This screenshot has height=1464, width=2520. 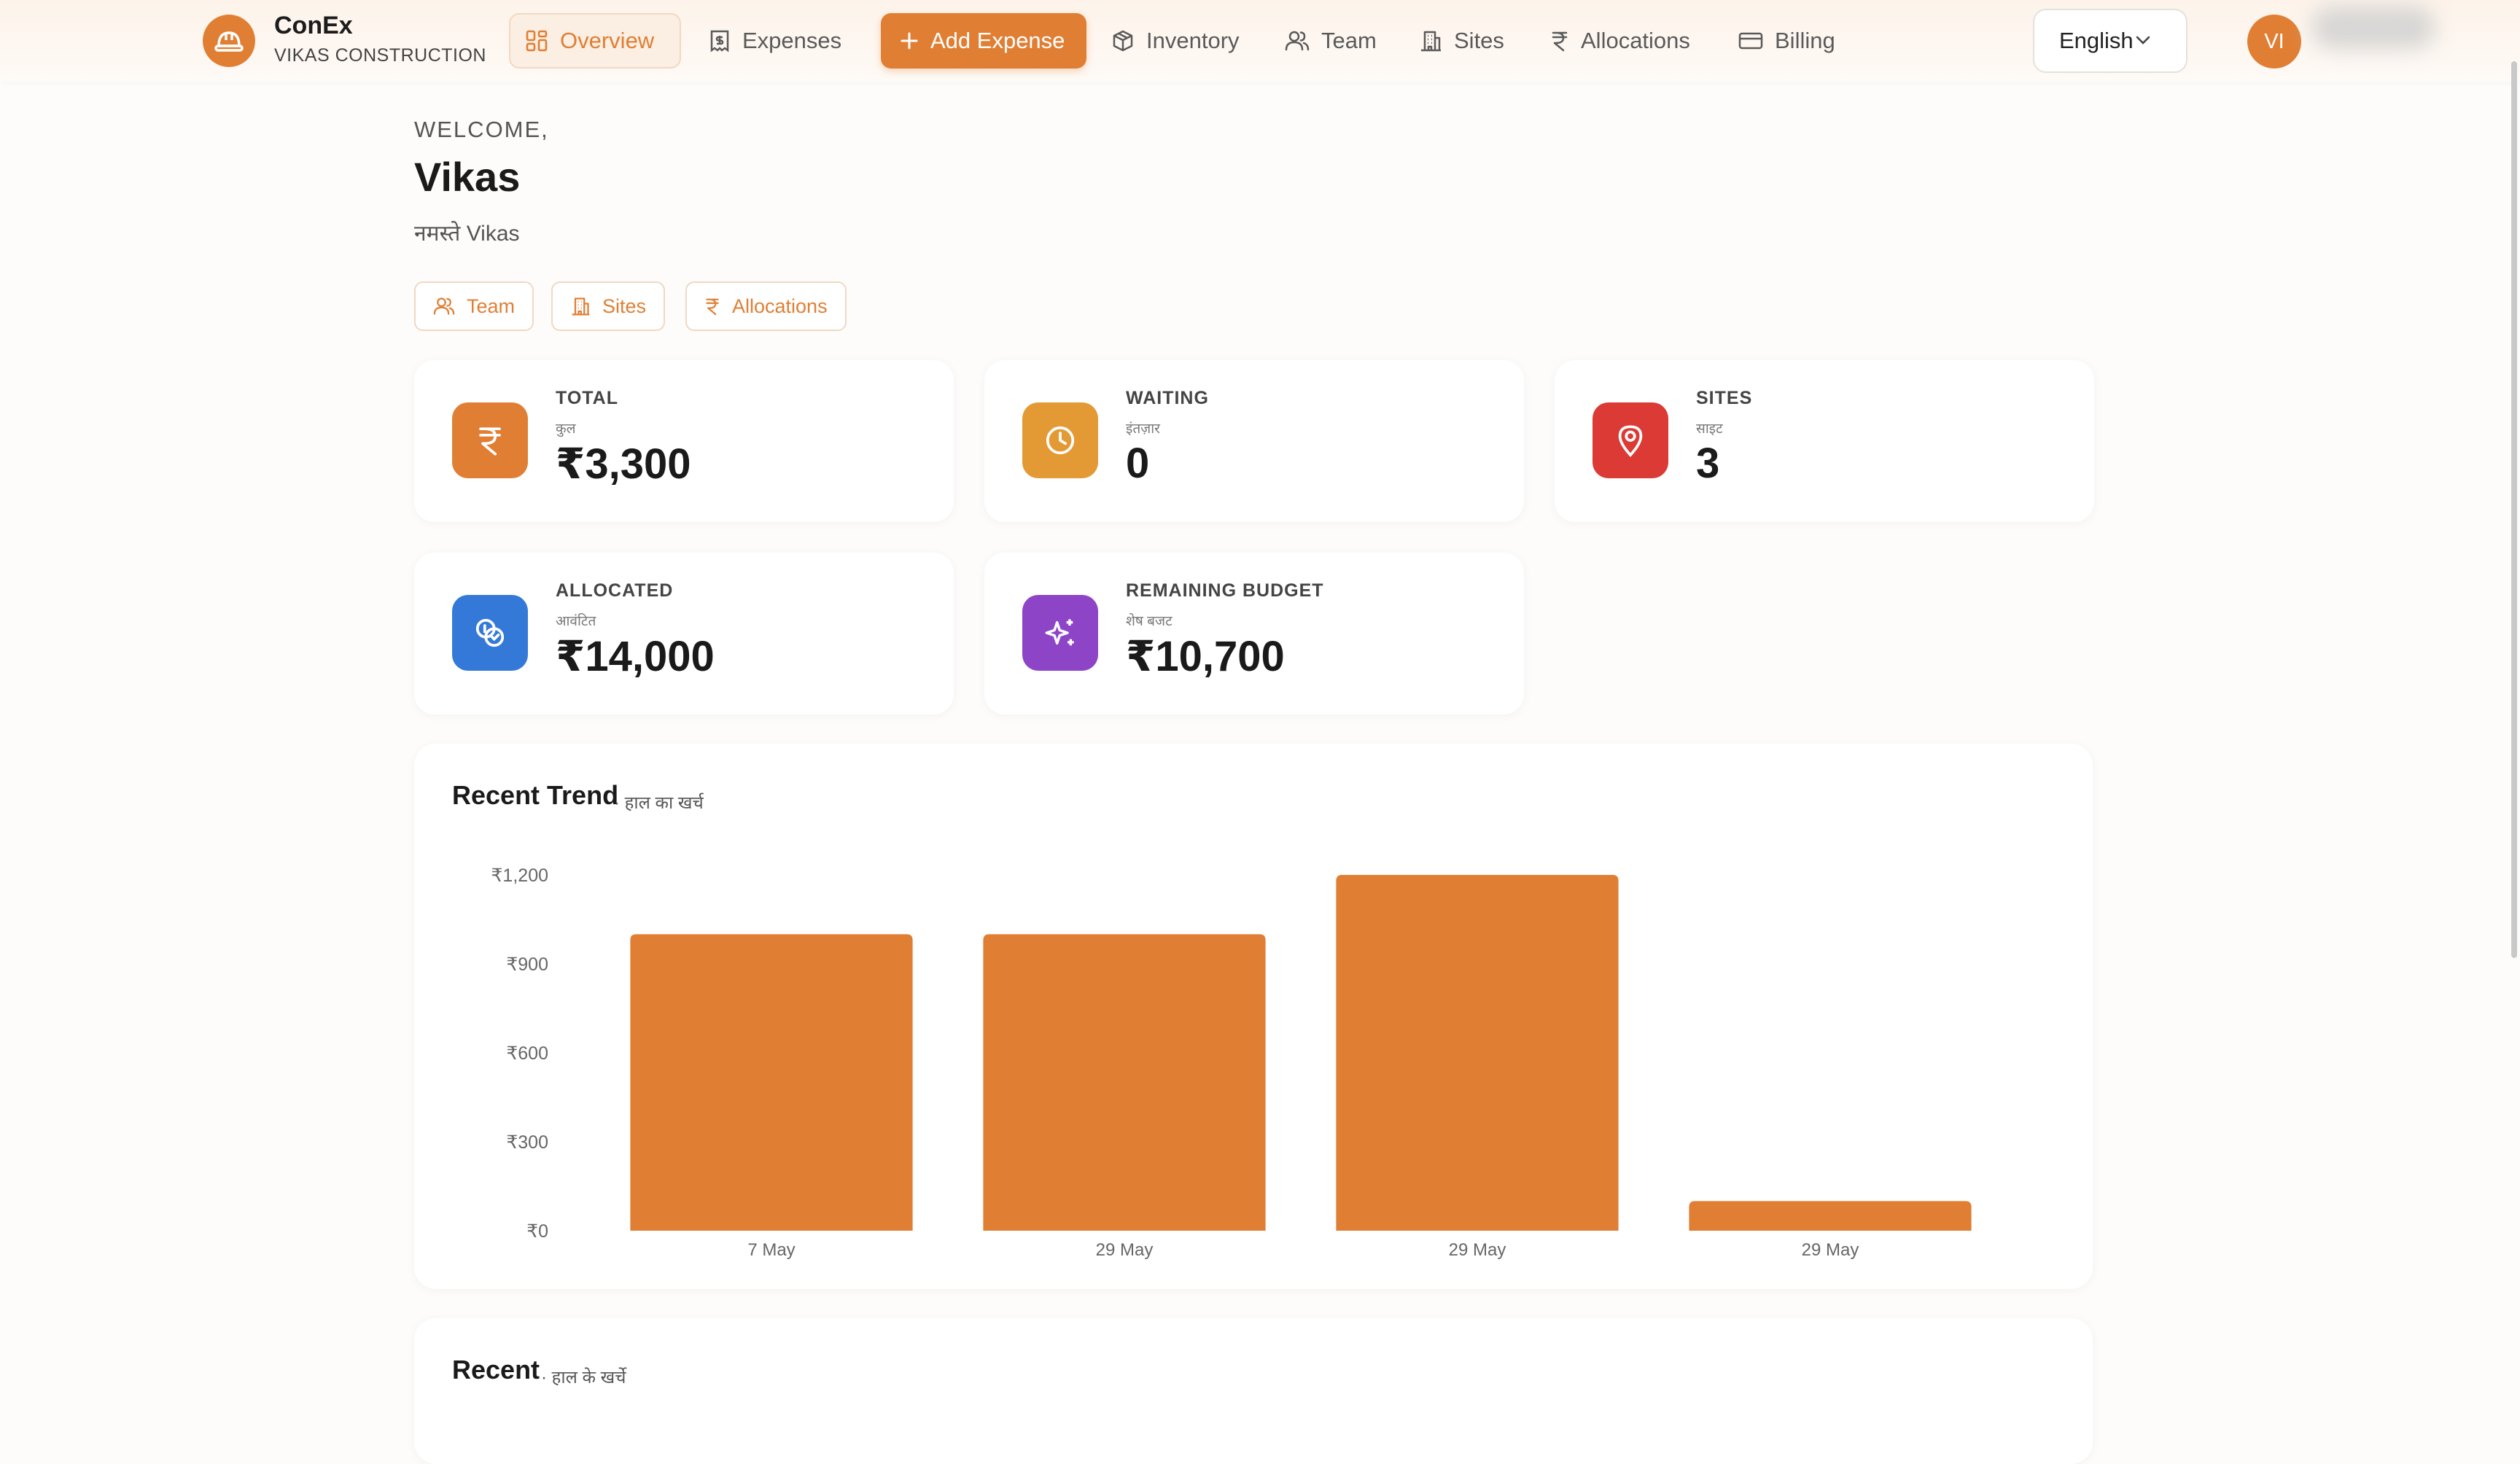 I want to click on nav-sites-label: Sites, so click(x=1479, y=40).